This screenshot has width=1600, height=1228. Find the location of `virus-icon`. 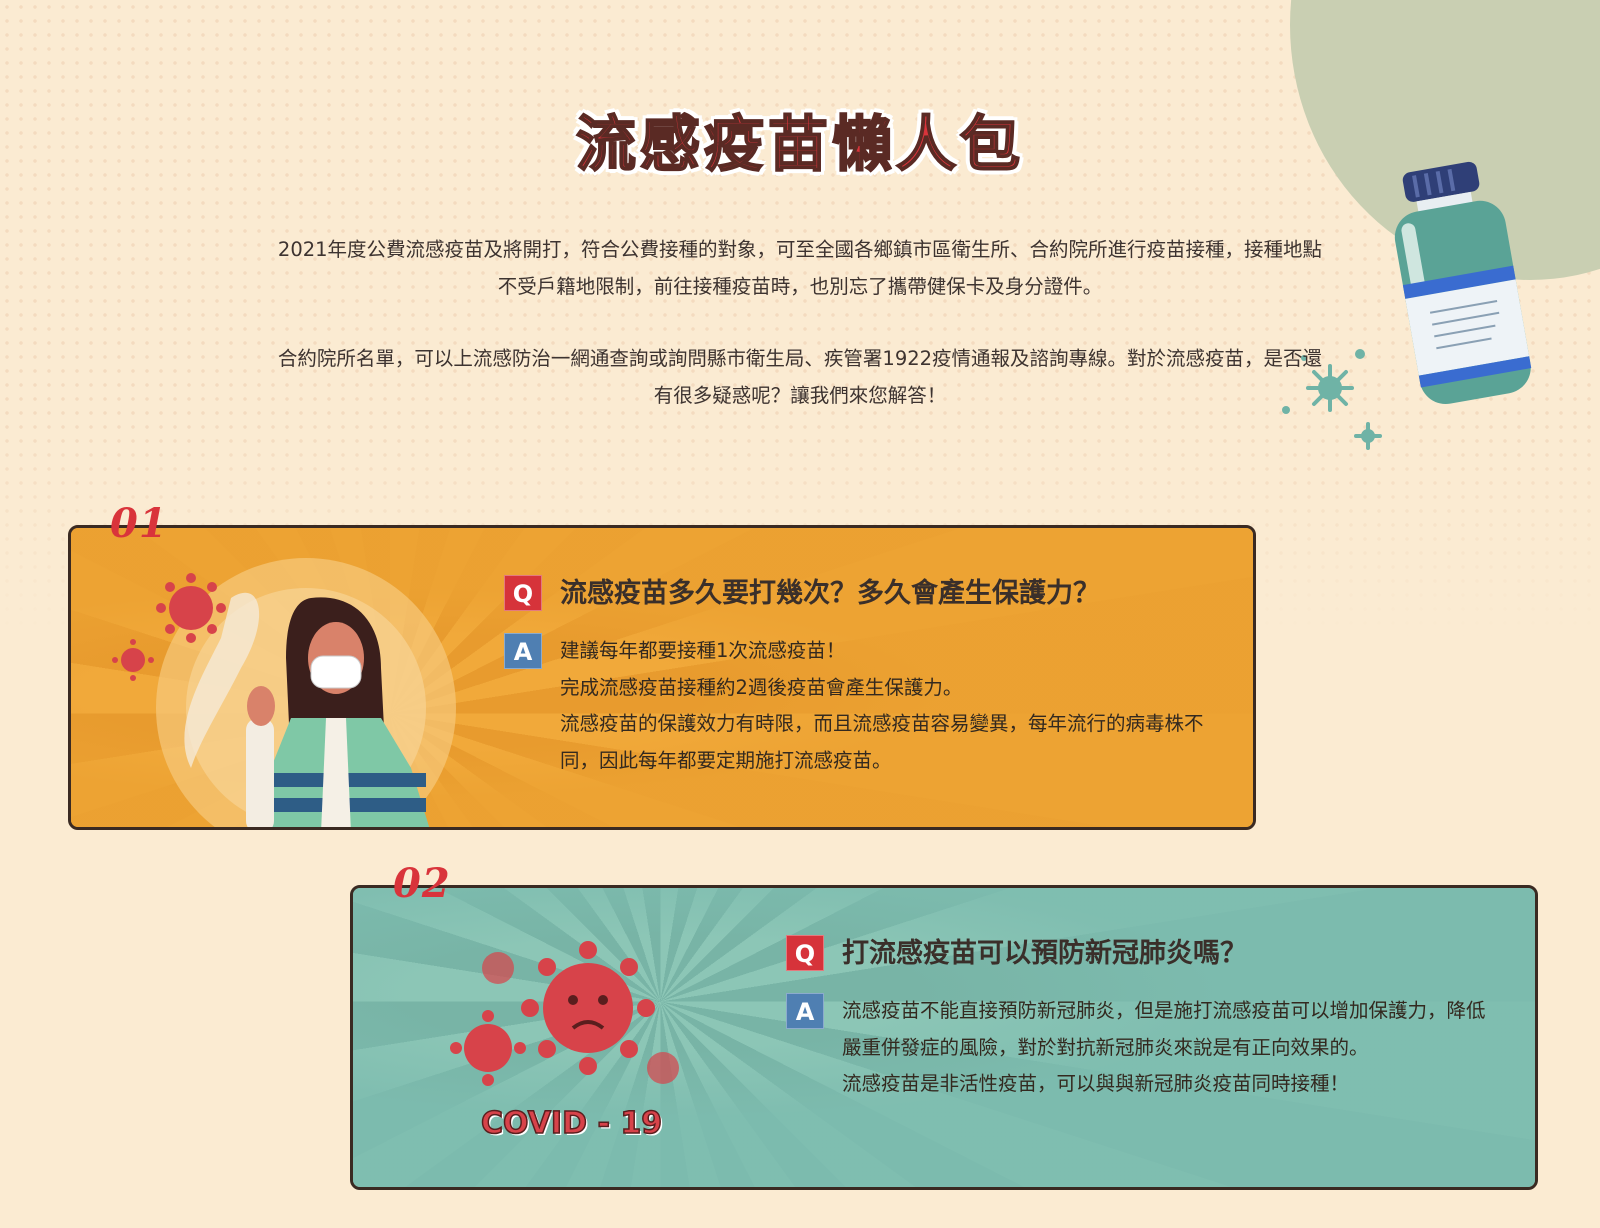

virus-icon is located at coordinates (169, 627).